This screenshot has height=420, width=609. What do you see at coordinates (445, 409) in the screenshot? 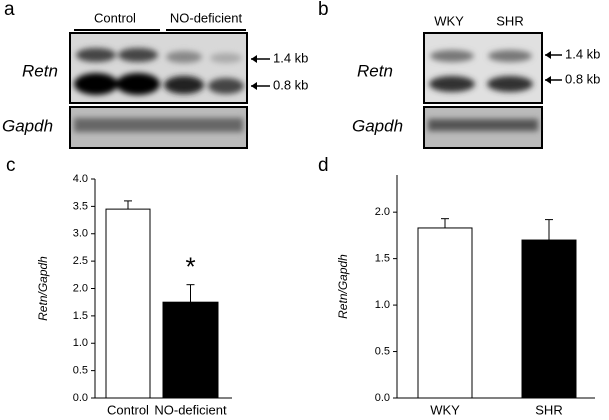
I see `x-tick-label: WKY` at bounding box center [445, 409].